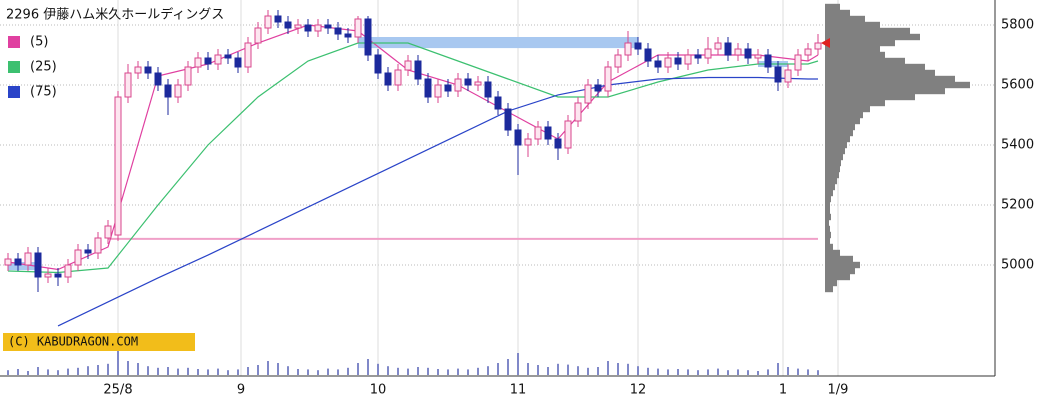 The height and width of the screenshot is (411, 1058). What do you see at coordinates (825, 43) in the screenshot?
I see `last-price-marker` at bounding box center [825, 43].